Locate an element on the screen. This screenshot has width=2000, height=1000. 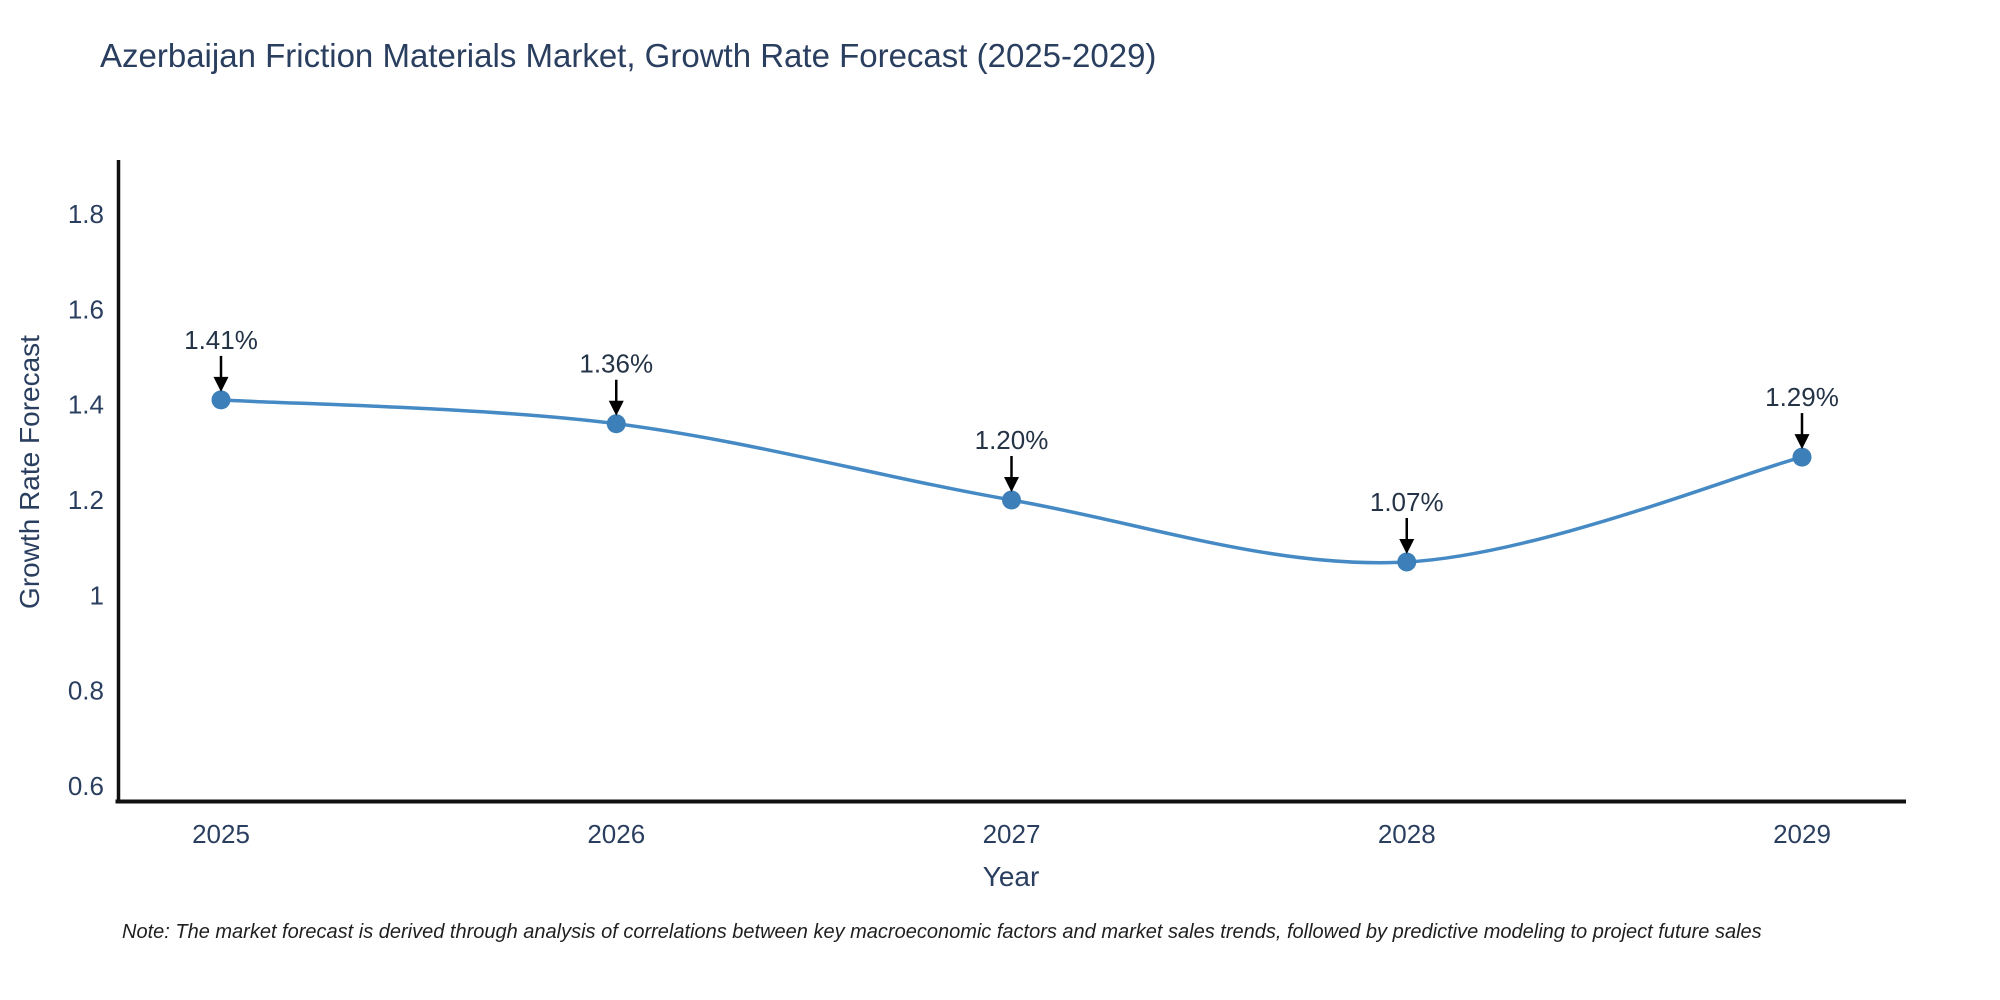
annotation-label: 1.07% is located at coordinates (1407, 502).